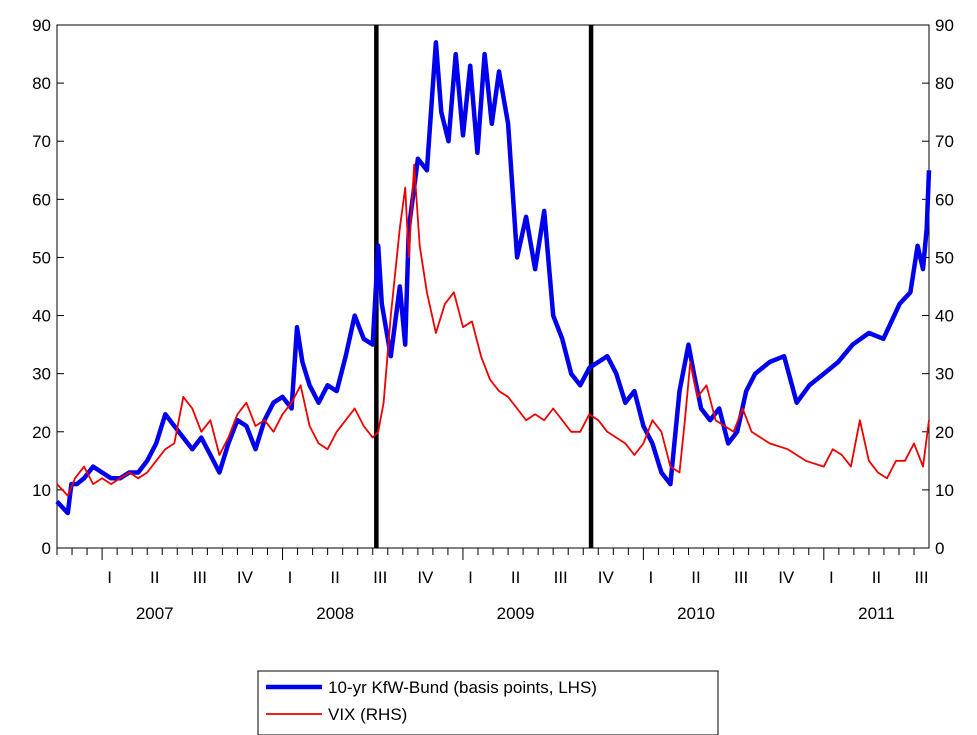 The height and width of the screenshot is (735, 977). Describe the element at coordinates (41, 257) in the screenshot. I see `y-left-tick-label: 50` at that location.